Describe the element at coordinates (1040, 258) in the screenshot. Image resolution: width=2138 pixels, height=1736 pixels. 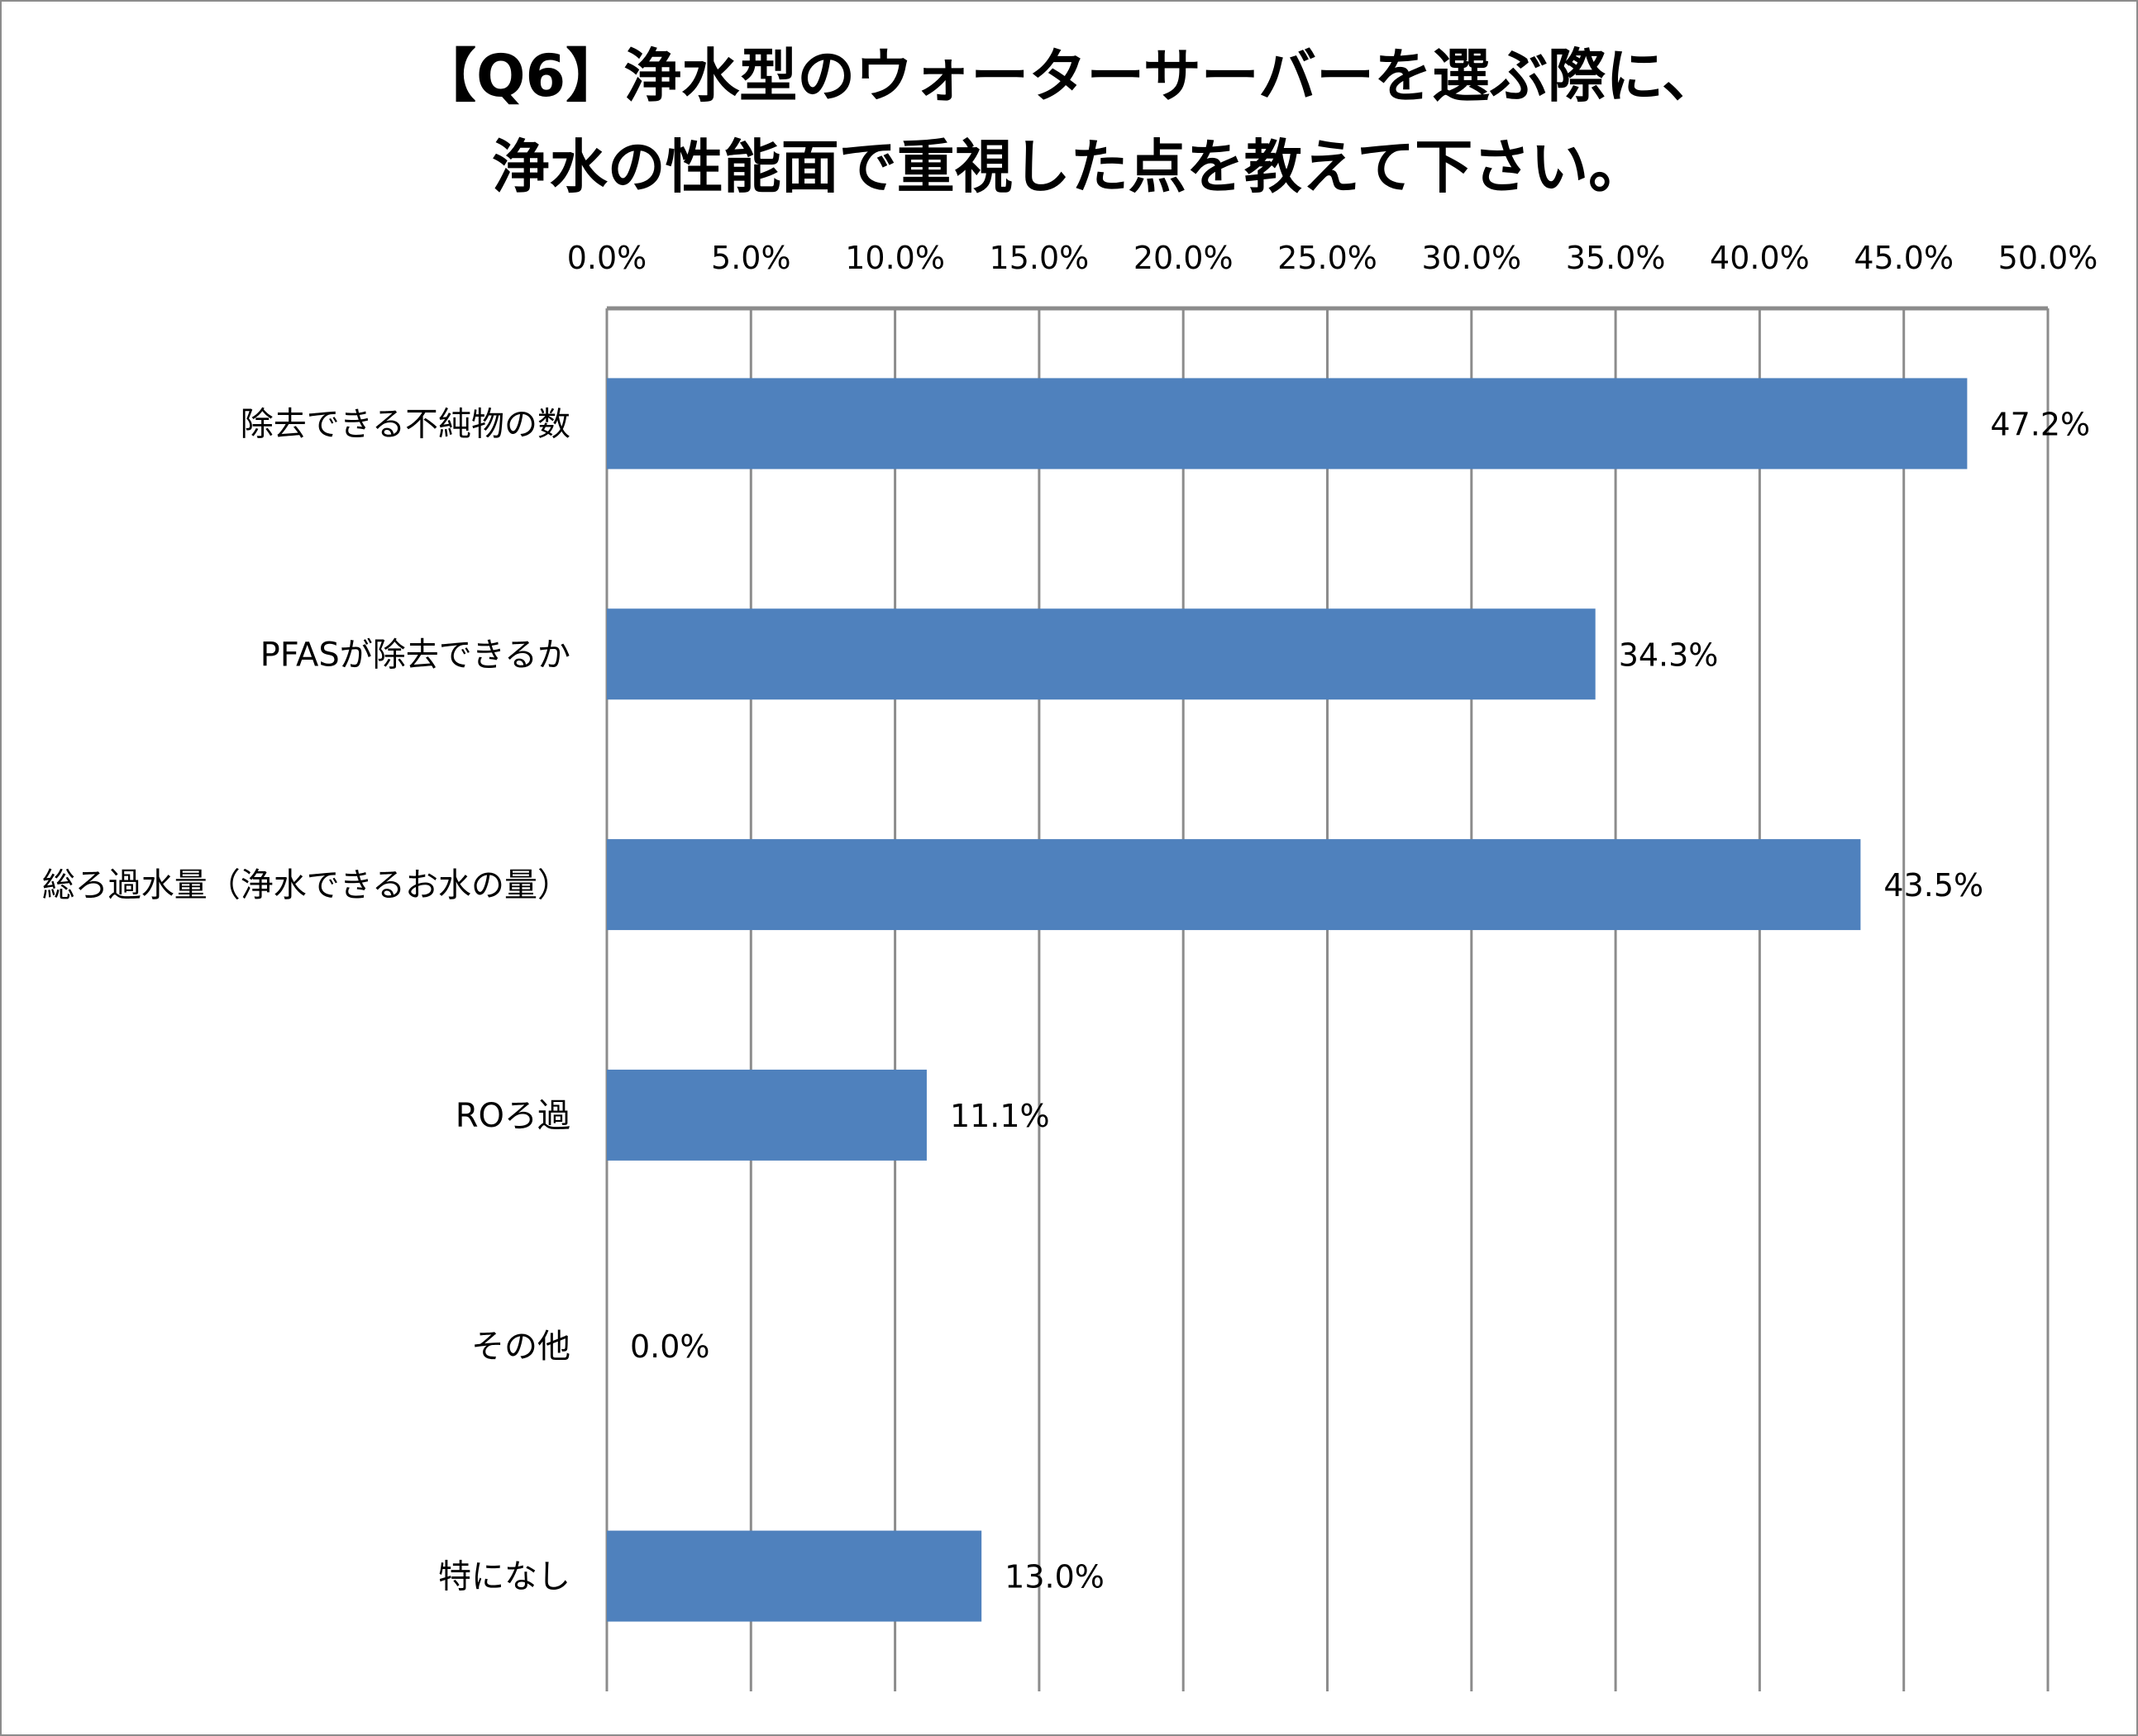
I see `x-tick-label: 15.0%` at that location.